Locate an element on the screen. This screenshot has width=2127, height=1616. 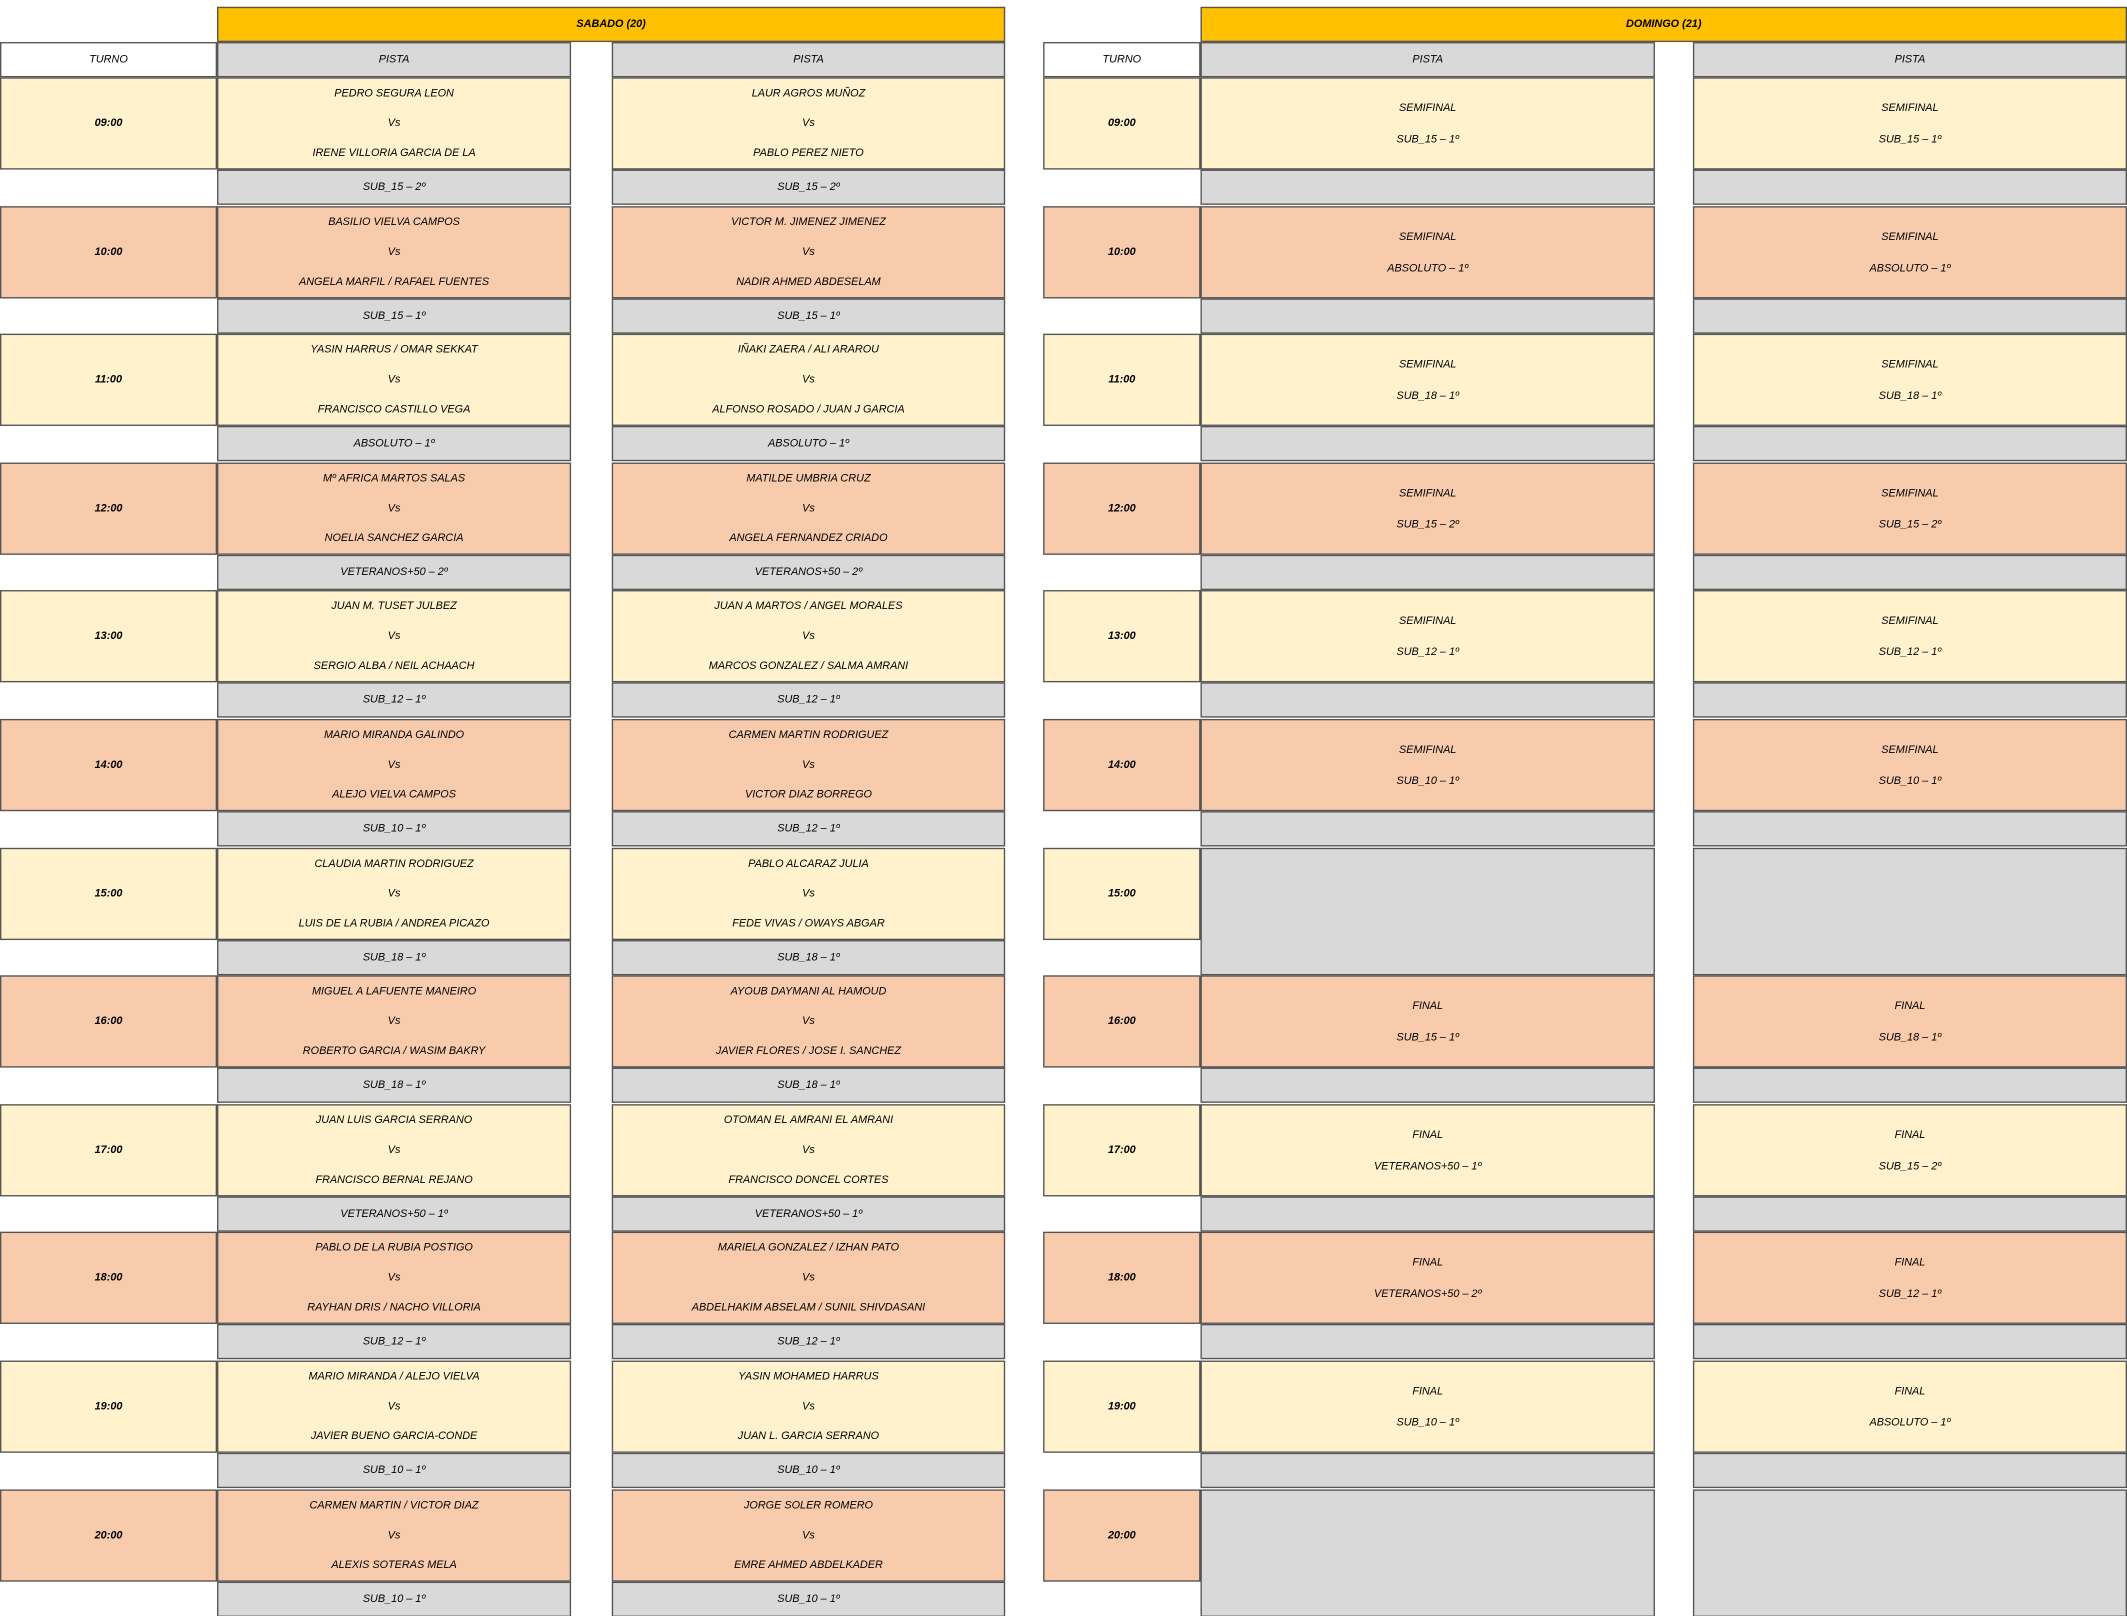
match-cell: FINAL SUB_18 – 1º is located at coordinates (1909, 1021).